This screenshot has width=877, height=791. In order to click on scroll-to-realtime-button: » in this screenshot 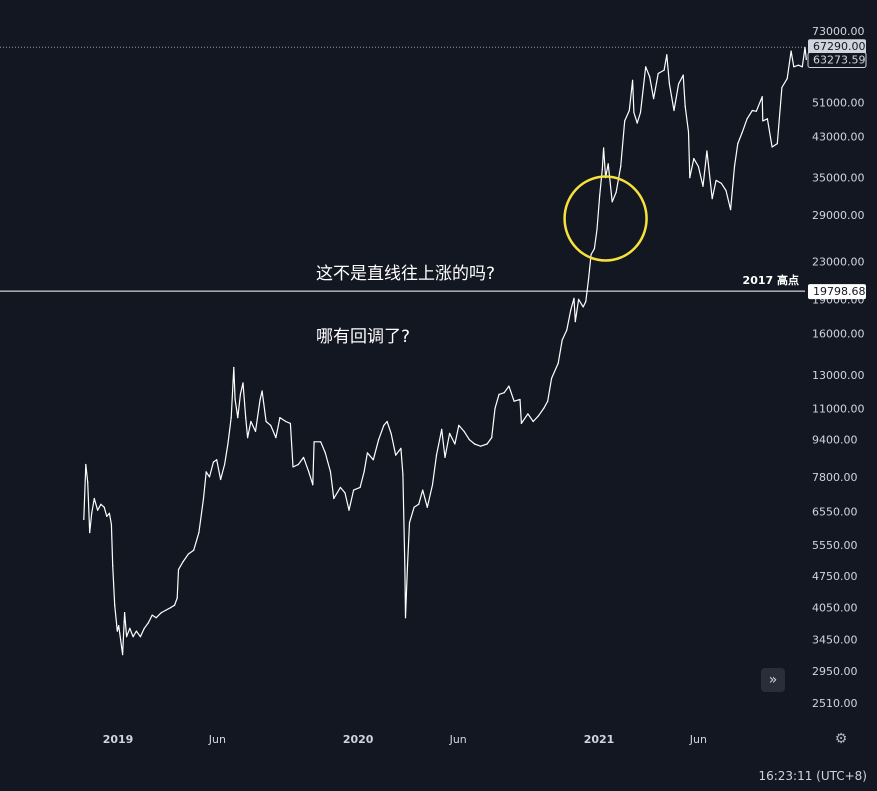, I will do `click(773, 680)`.